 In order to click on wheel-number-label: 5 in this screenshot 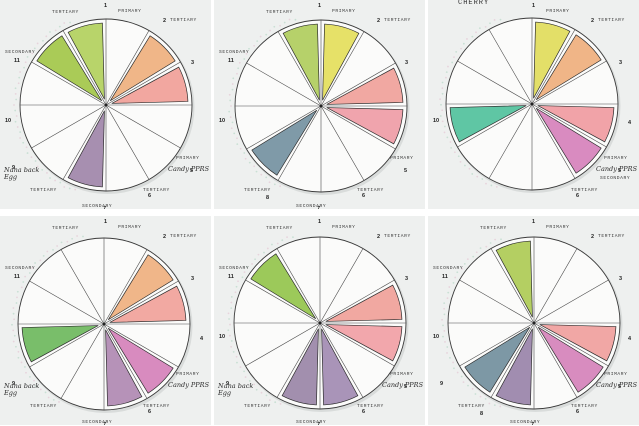, I will do `click(406, 171)`.